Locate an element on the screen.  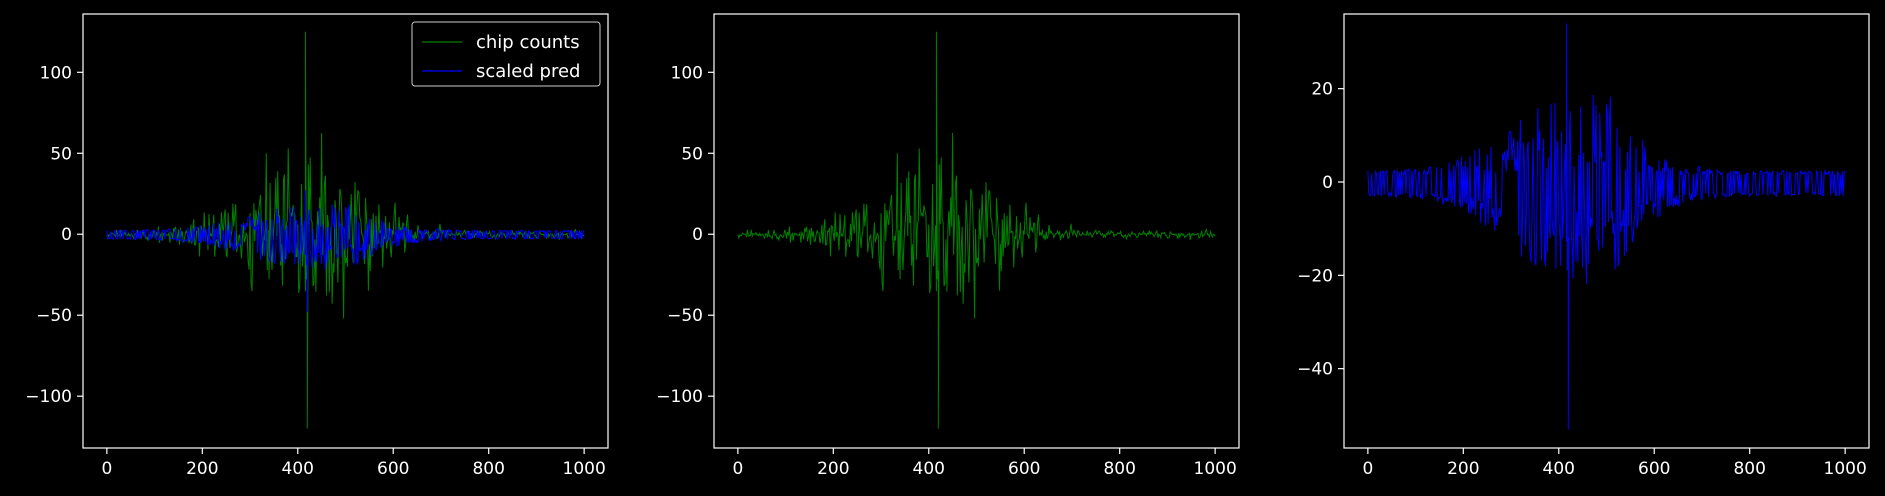
legend-box is located at coordinates (506, 54).